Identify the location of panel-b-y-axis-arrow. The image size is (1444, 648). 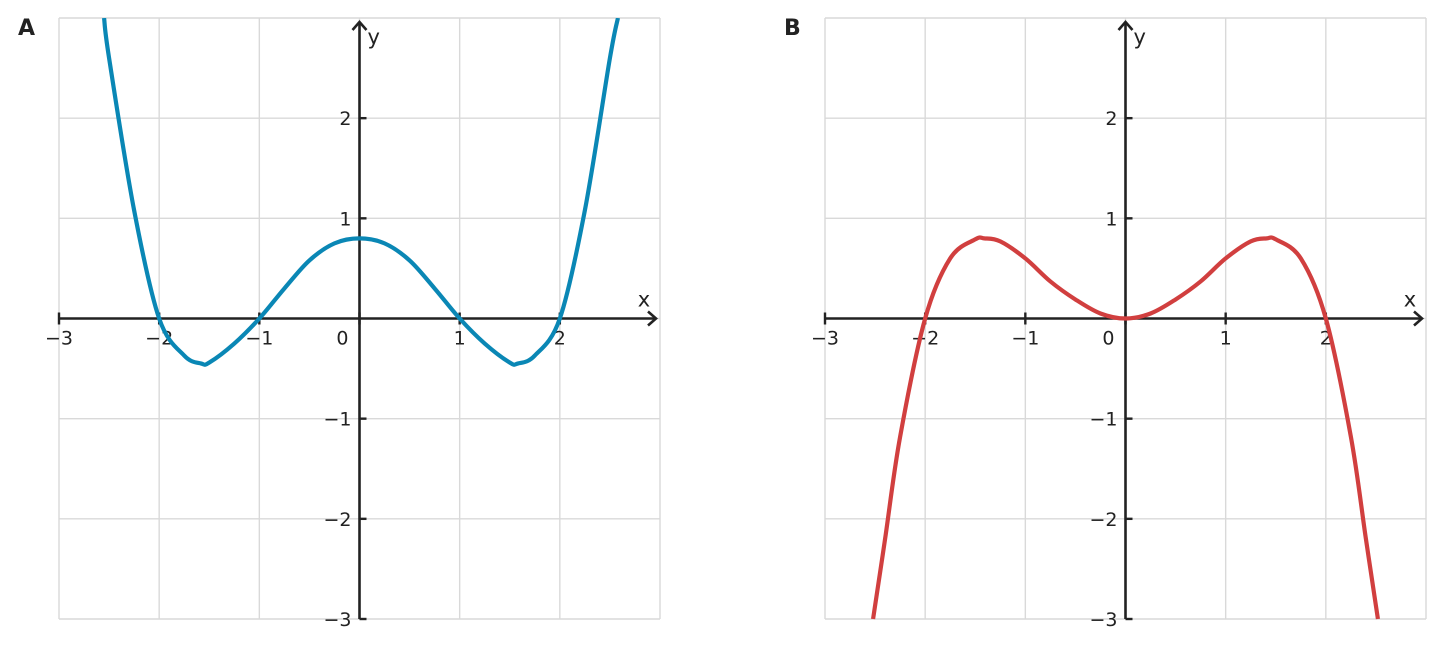
(1125, 25).